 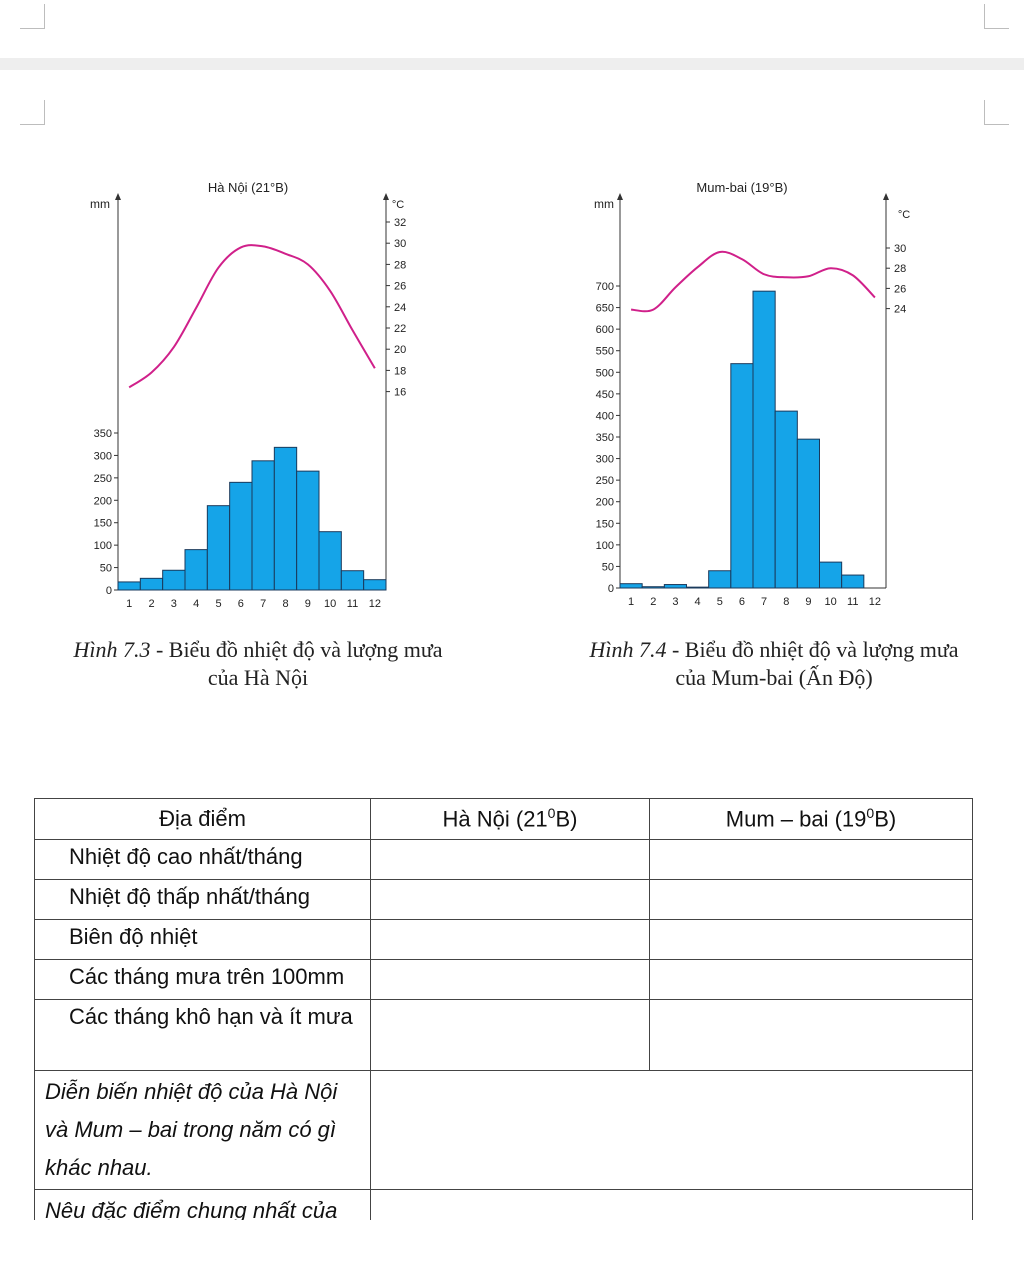 What do you see at coordinates (100, 204) in the screenshot?
I see `y-left-unit-label: mm` at bounding box center [100, 204].